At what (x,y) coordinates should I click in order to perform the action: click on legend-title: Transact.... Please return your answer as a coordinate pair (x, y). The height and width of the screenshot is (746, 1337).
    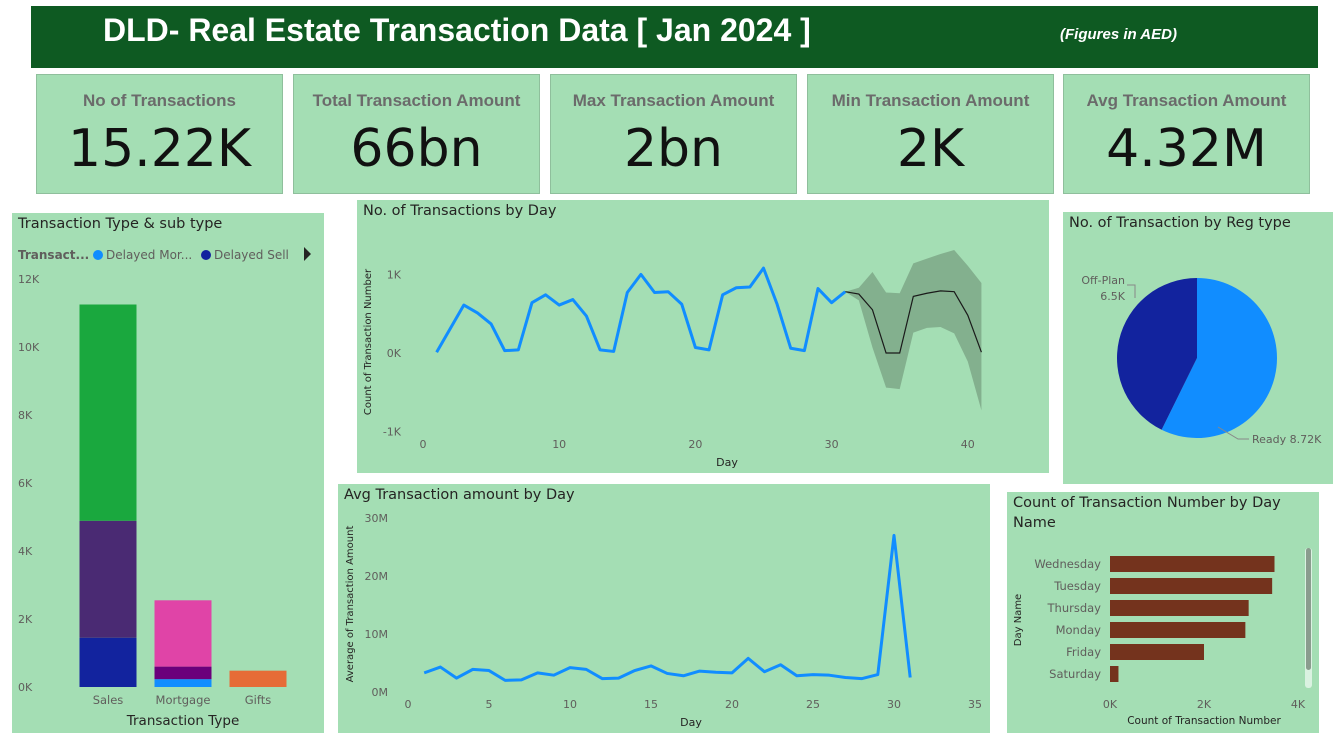
    Looking at the image, I should click on (53, 255).